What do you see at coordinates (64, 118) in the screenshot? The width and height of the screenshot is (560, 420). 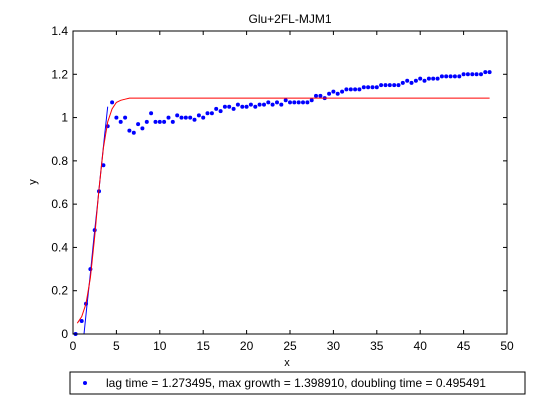 I see `y-tick-label: 1` at bounding box center [64, 118].